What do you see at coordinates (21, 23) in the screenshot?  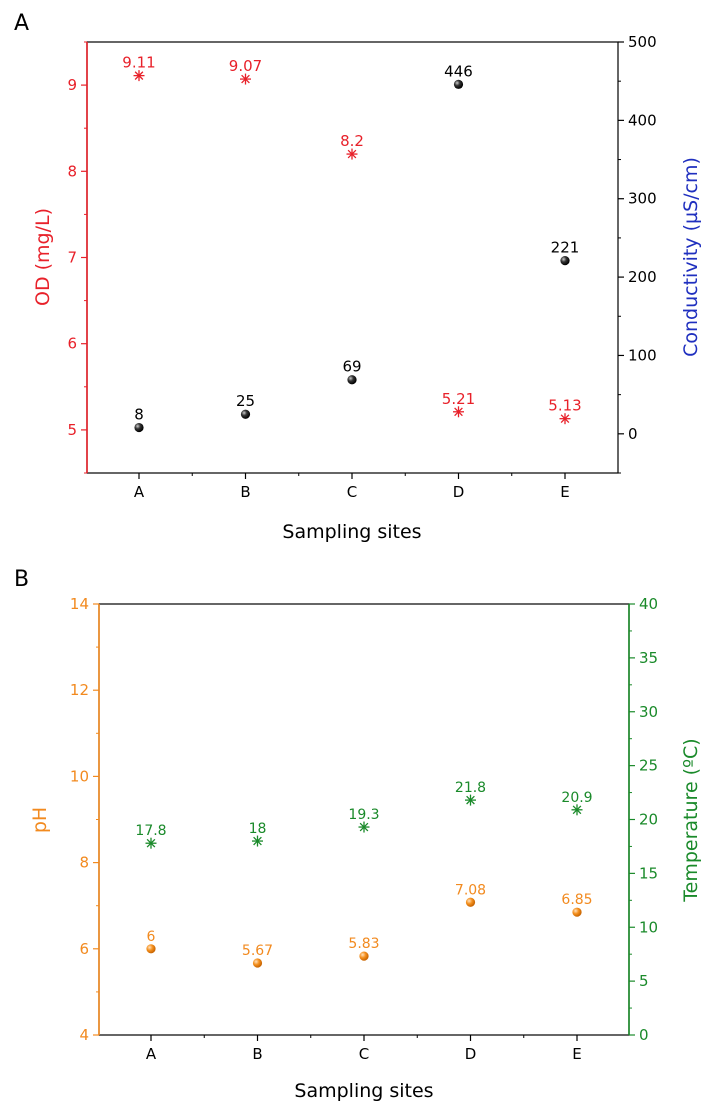 I see `panel-a-letter: A` at bounding box center [21, 23].